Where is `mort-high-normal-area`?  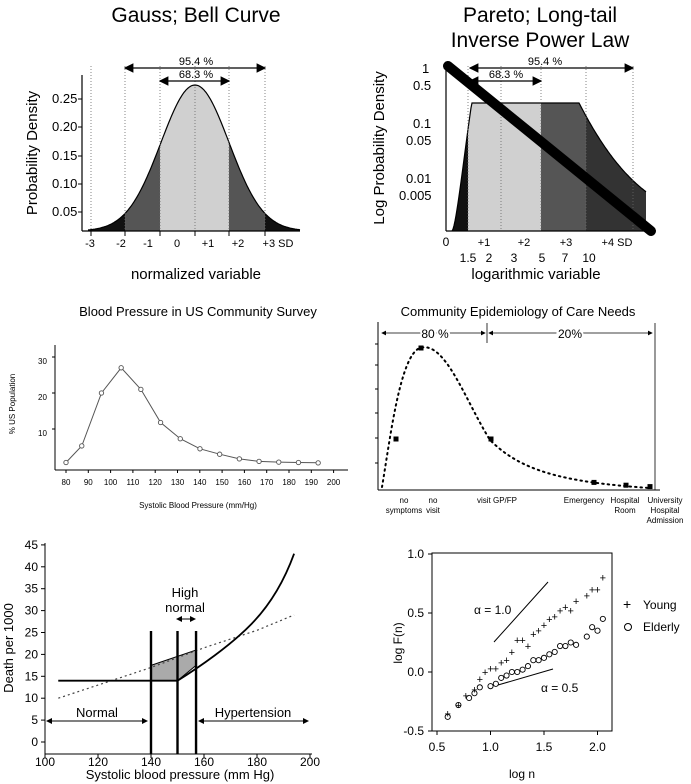 mort-high-normal-area is located at coordinates (173, 665).